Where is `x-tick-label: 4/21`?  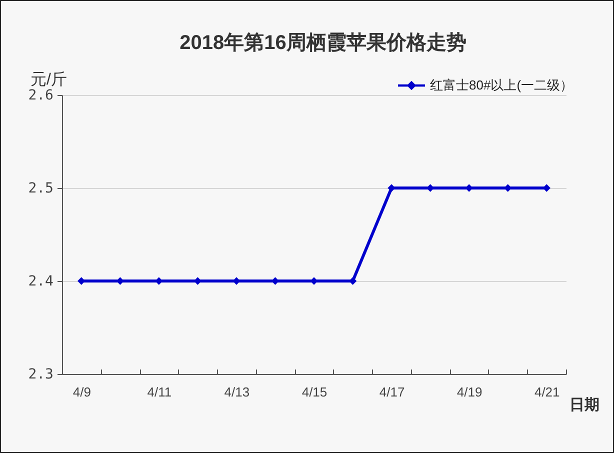 x-tick-label: 4/21 is located at coordinates (547, 392).